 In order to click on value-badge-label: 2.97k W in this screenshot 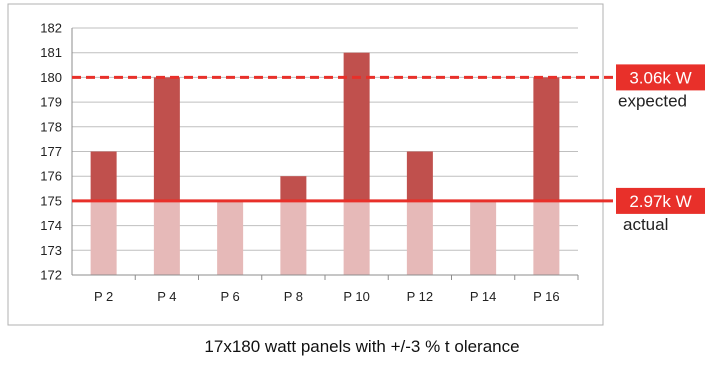, I will do `click(660, 201)`.